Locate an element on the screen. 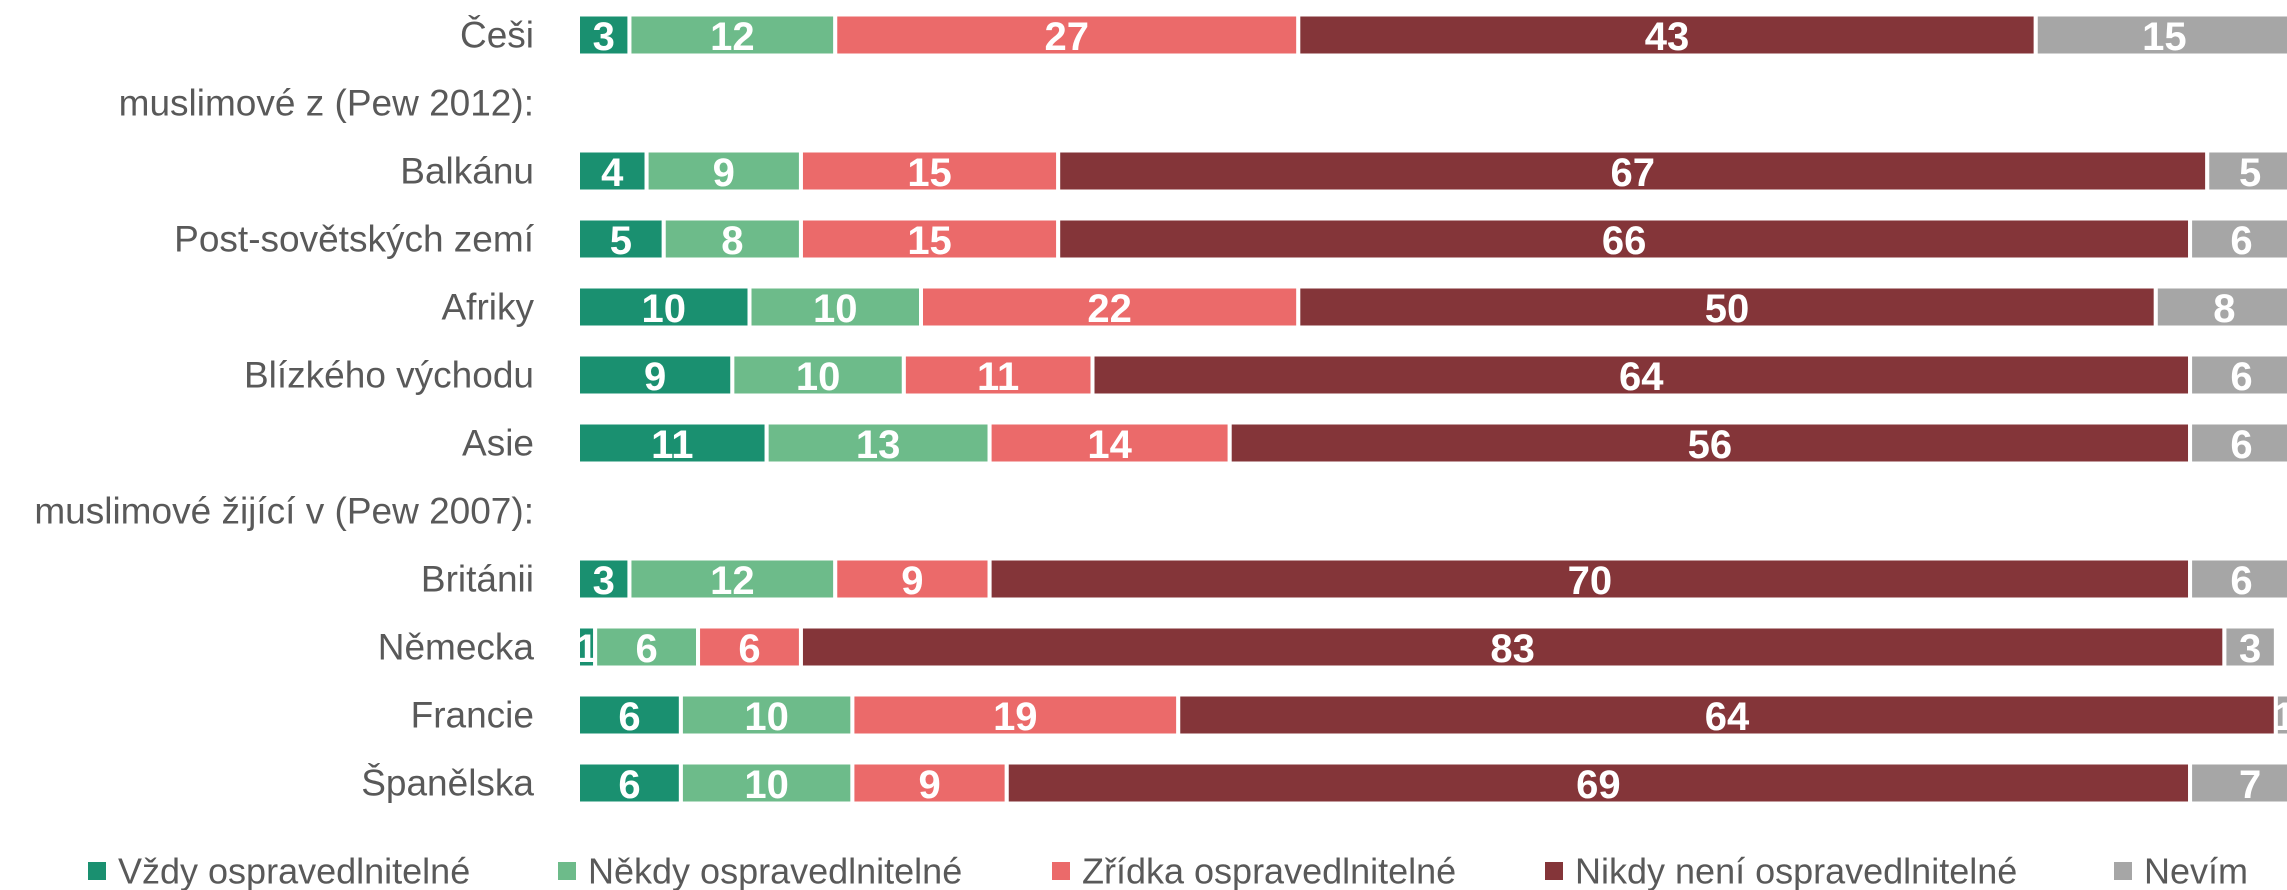 The image size is (2287, 890). data-label: 13 is located at coordinates (878, 445).